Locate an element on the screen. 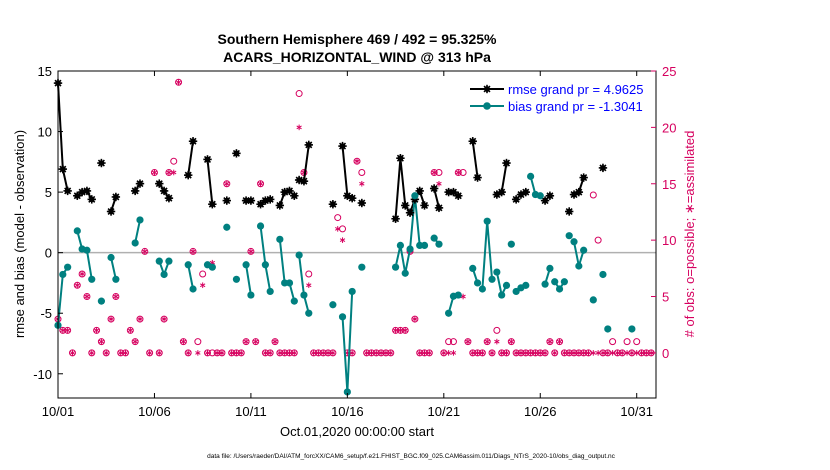  rmse-line is located at coordinates (475, 159).